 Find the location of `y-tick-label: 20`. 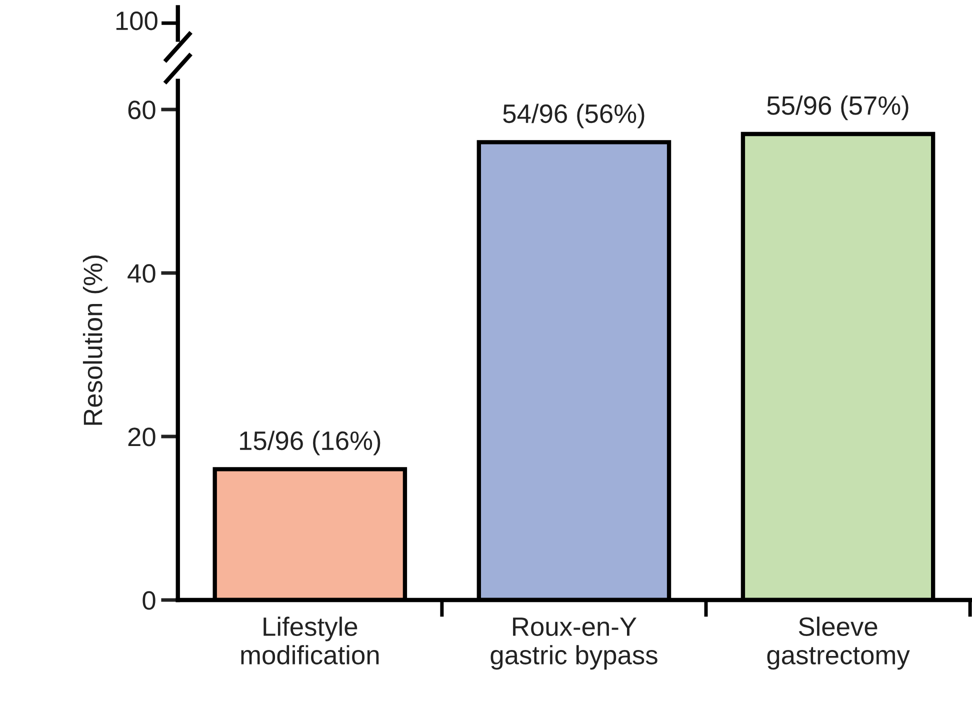

y-tick-label: 20 is located at coordinates (142, 437).